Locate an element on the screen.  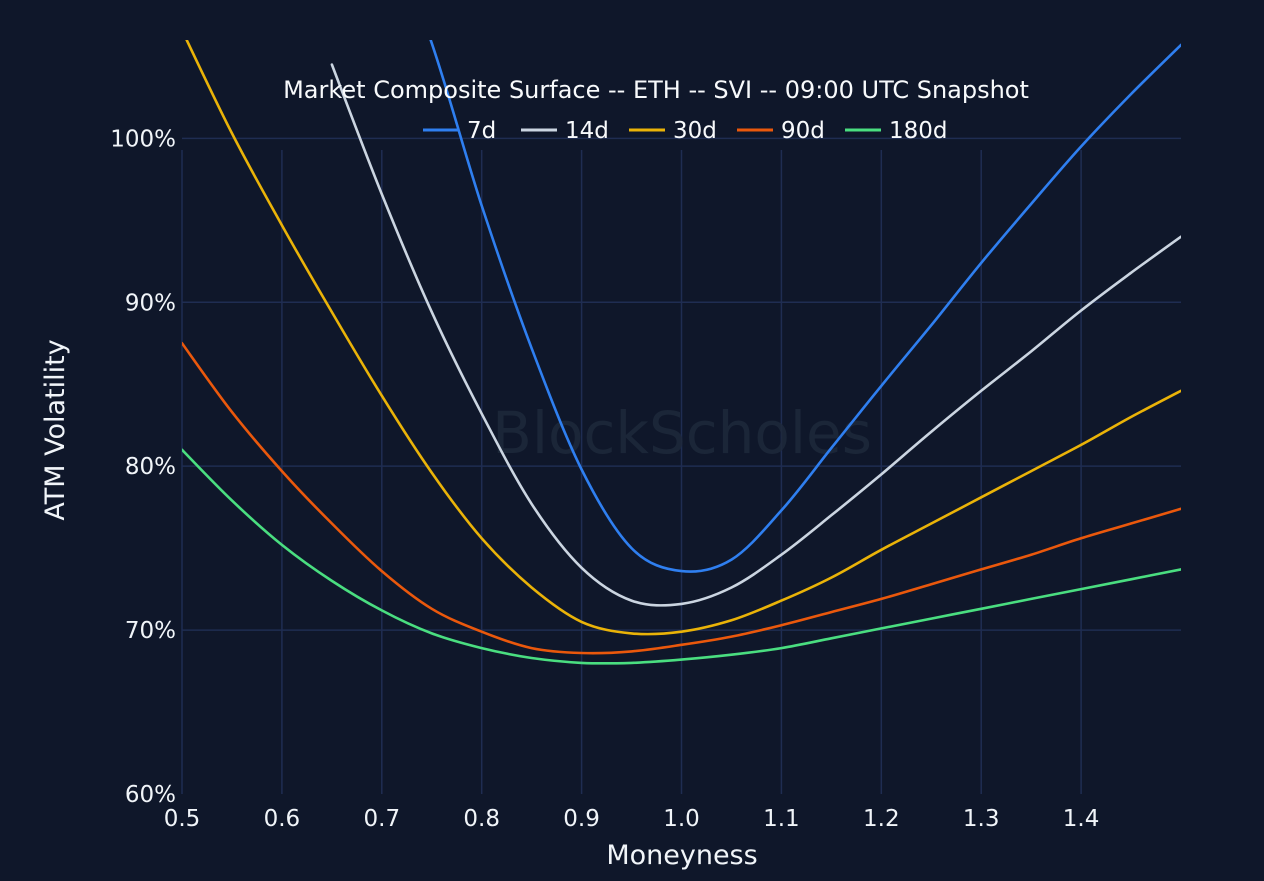
legend-item-180d: 180d is located at coordinates (896, 131).